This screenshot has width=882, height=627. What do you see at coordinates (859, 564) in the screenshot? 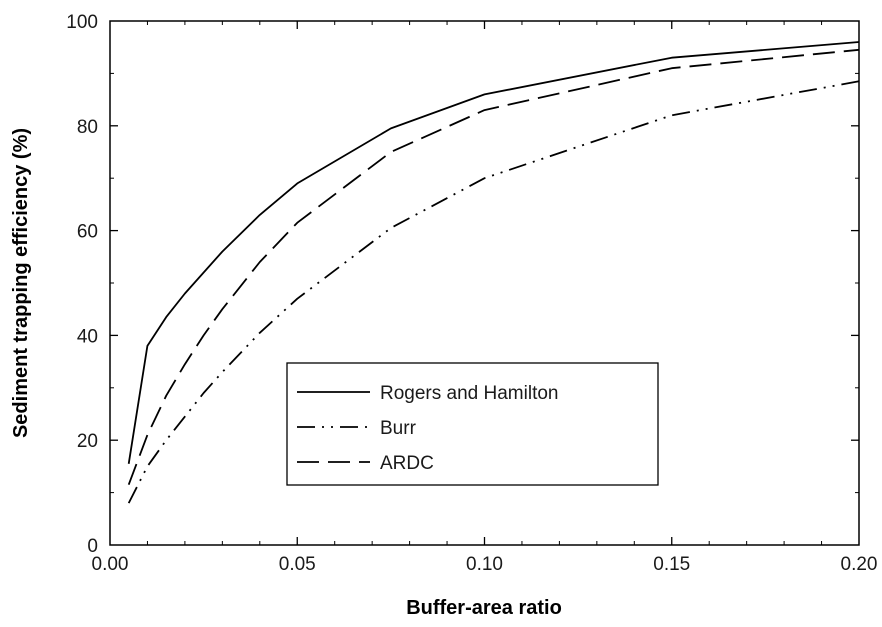
I see `x-tick-label: 0.20` at bounding box center [859, 564].